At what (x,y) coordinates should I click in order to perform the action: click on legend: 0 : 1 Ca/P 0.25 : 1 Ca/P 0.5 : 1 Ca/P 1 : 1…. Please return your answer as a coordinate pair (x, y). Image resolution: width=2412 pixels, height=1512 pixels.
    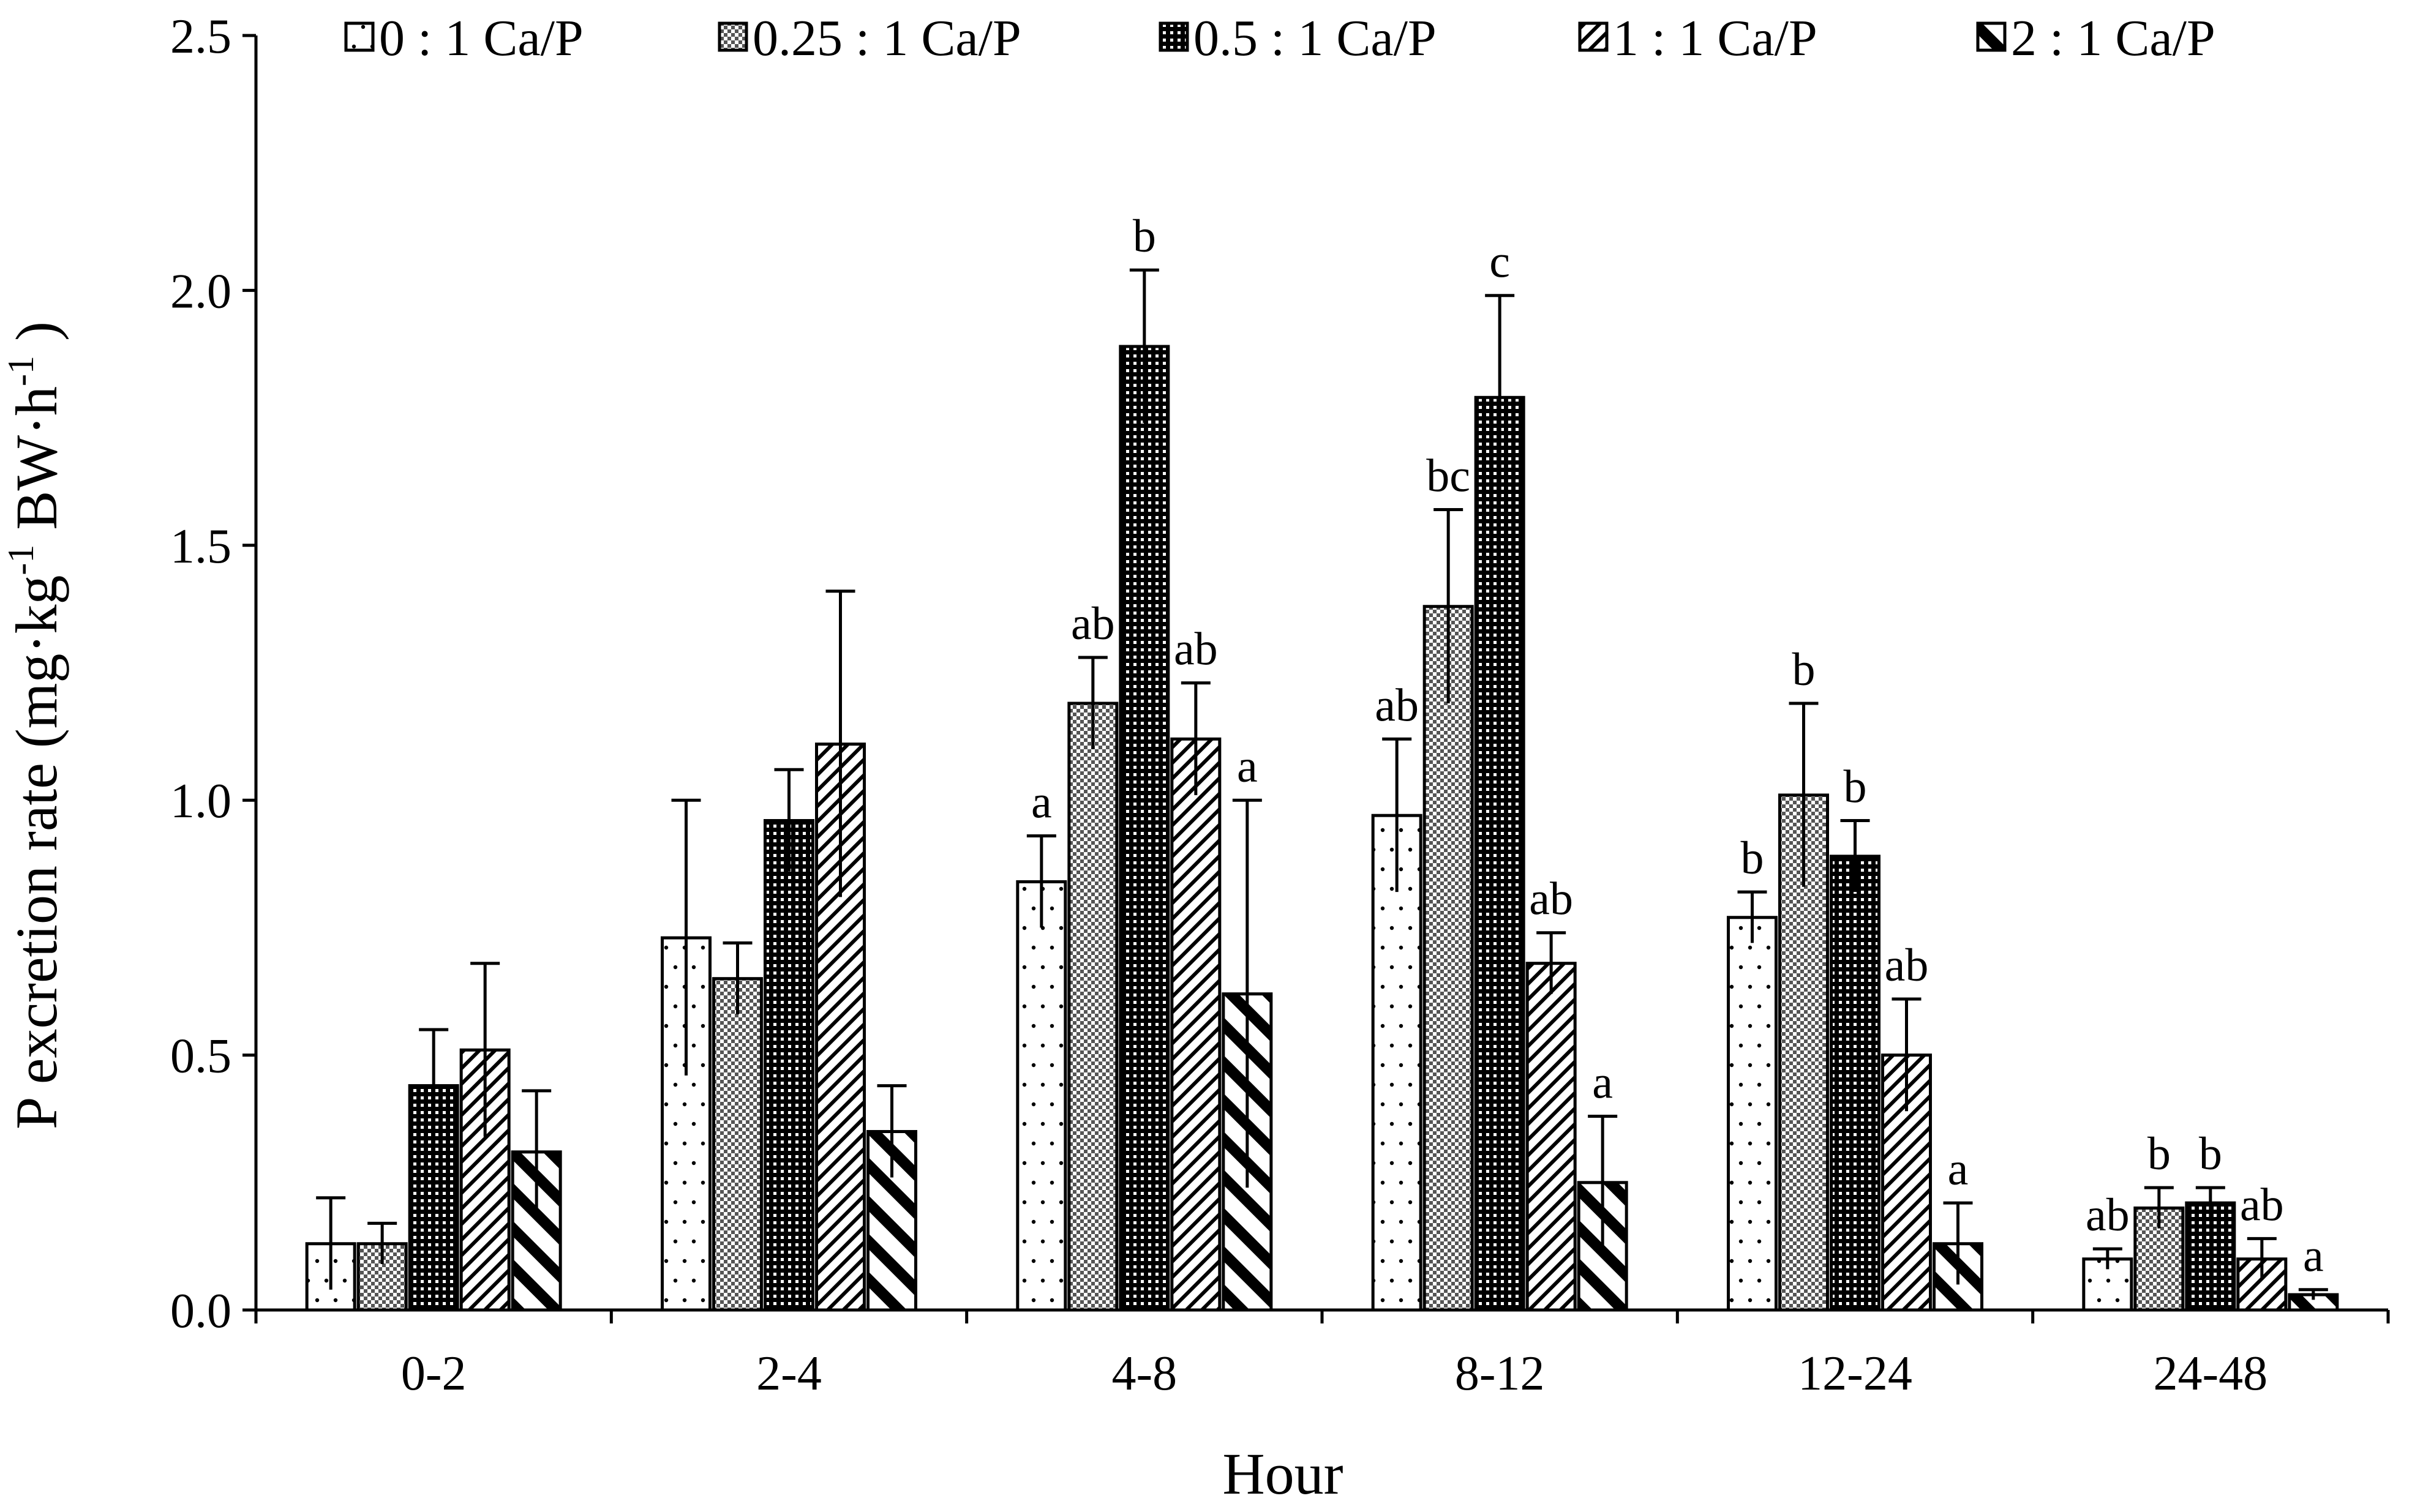
    Looking at the image, I should click on (1279, 38).